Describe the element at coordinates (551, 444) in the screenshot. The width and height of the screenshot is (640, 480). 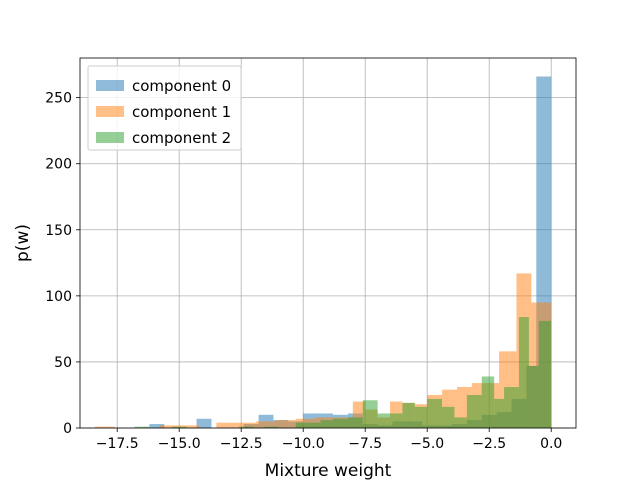
I see `x-tick-label: 0.0` at that location.